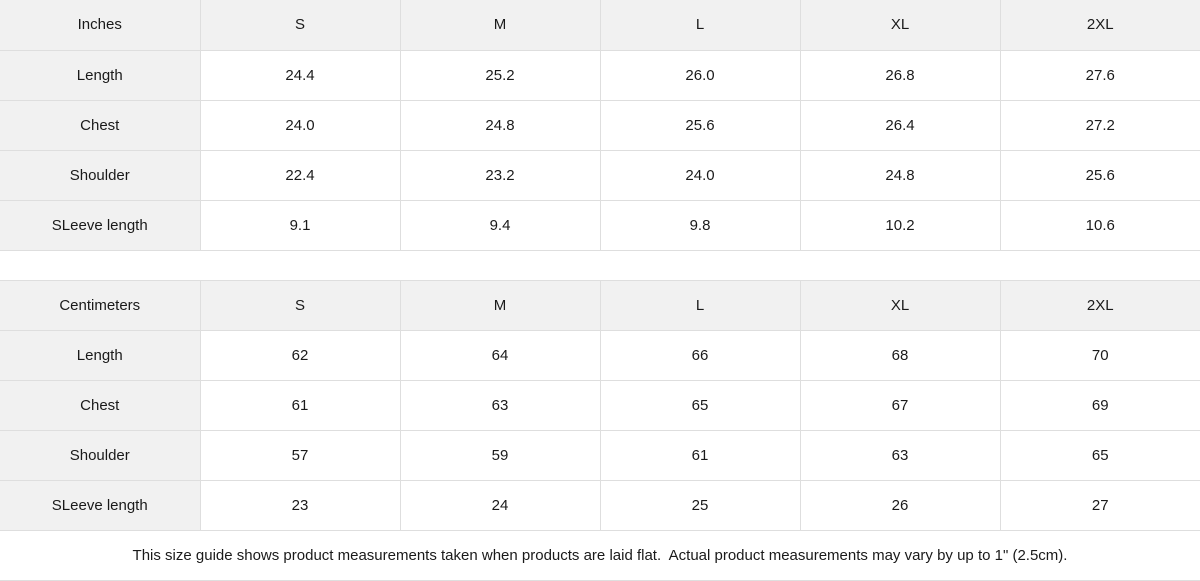  I want to click on inches-header-row: Inches S M L XL 2XL, so click(600, 25).